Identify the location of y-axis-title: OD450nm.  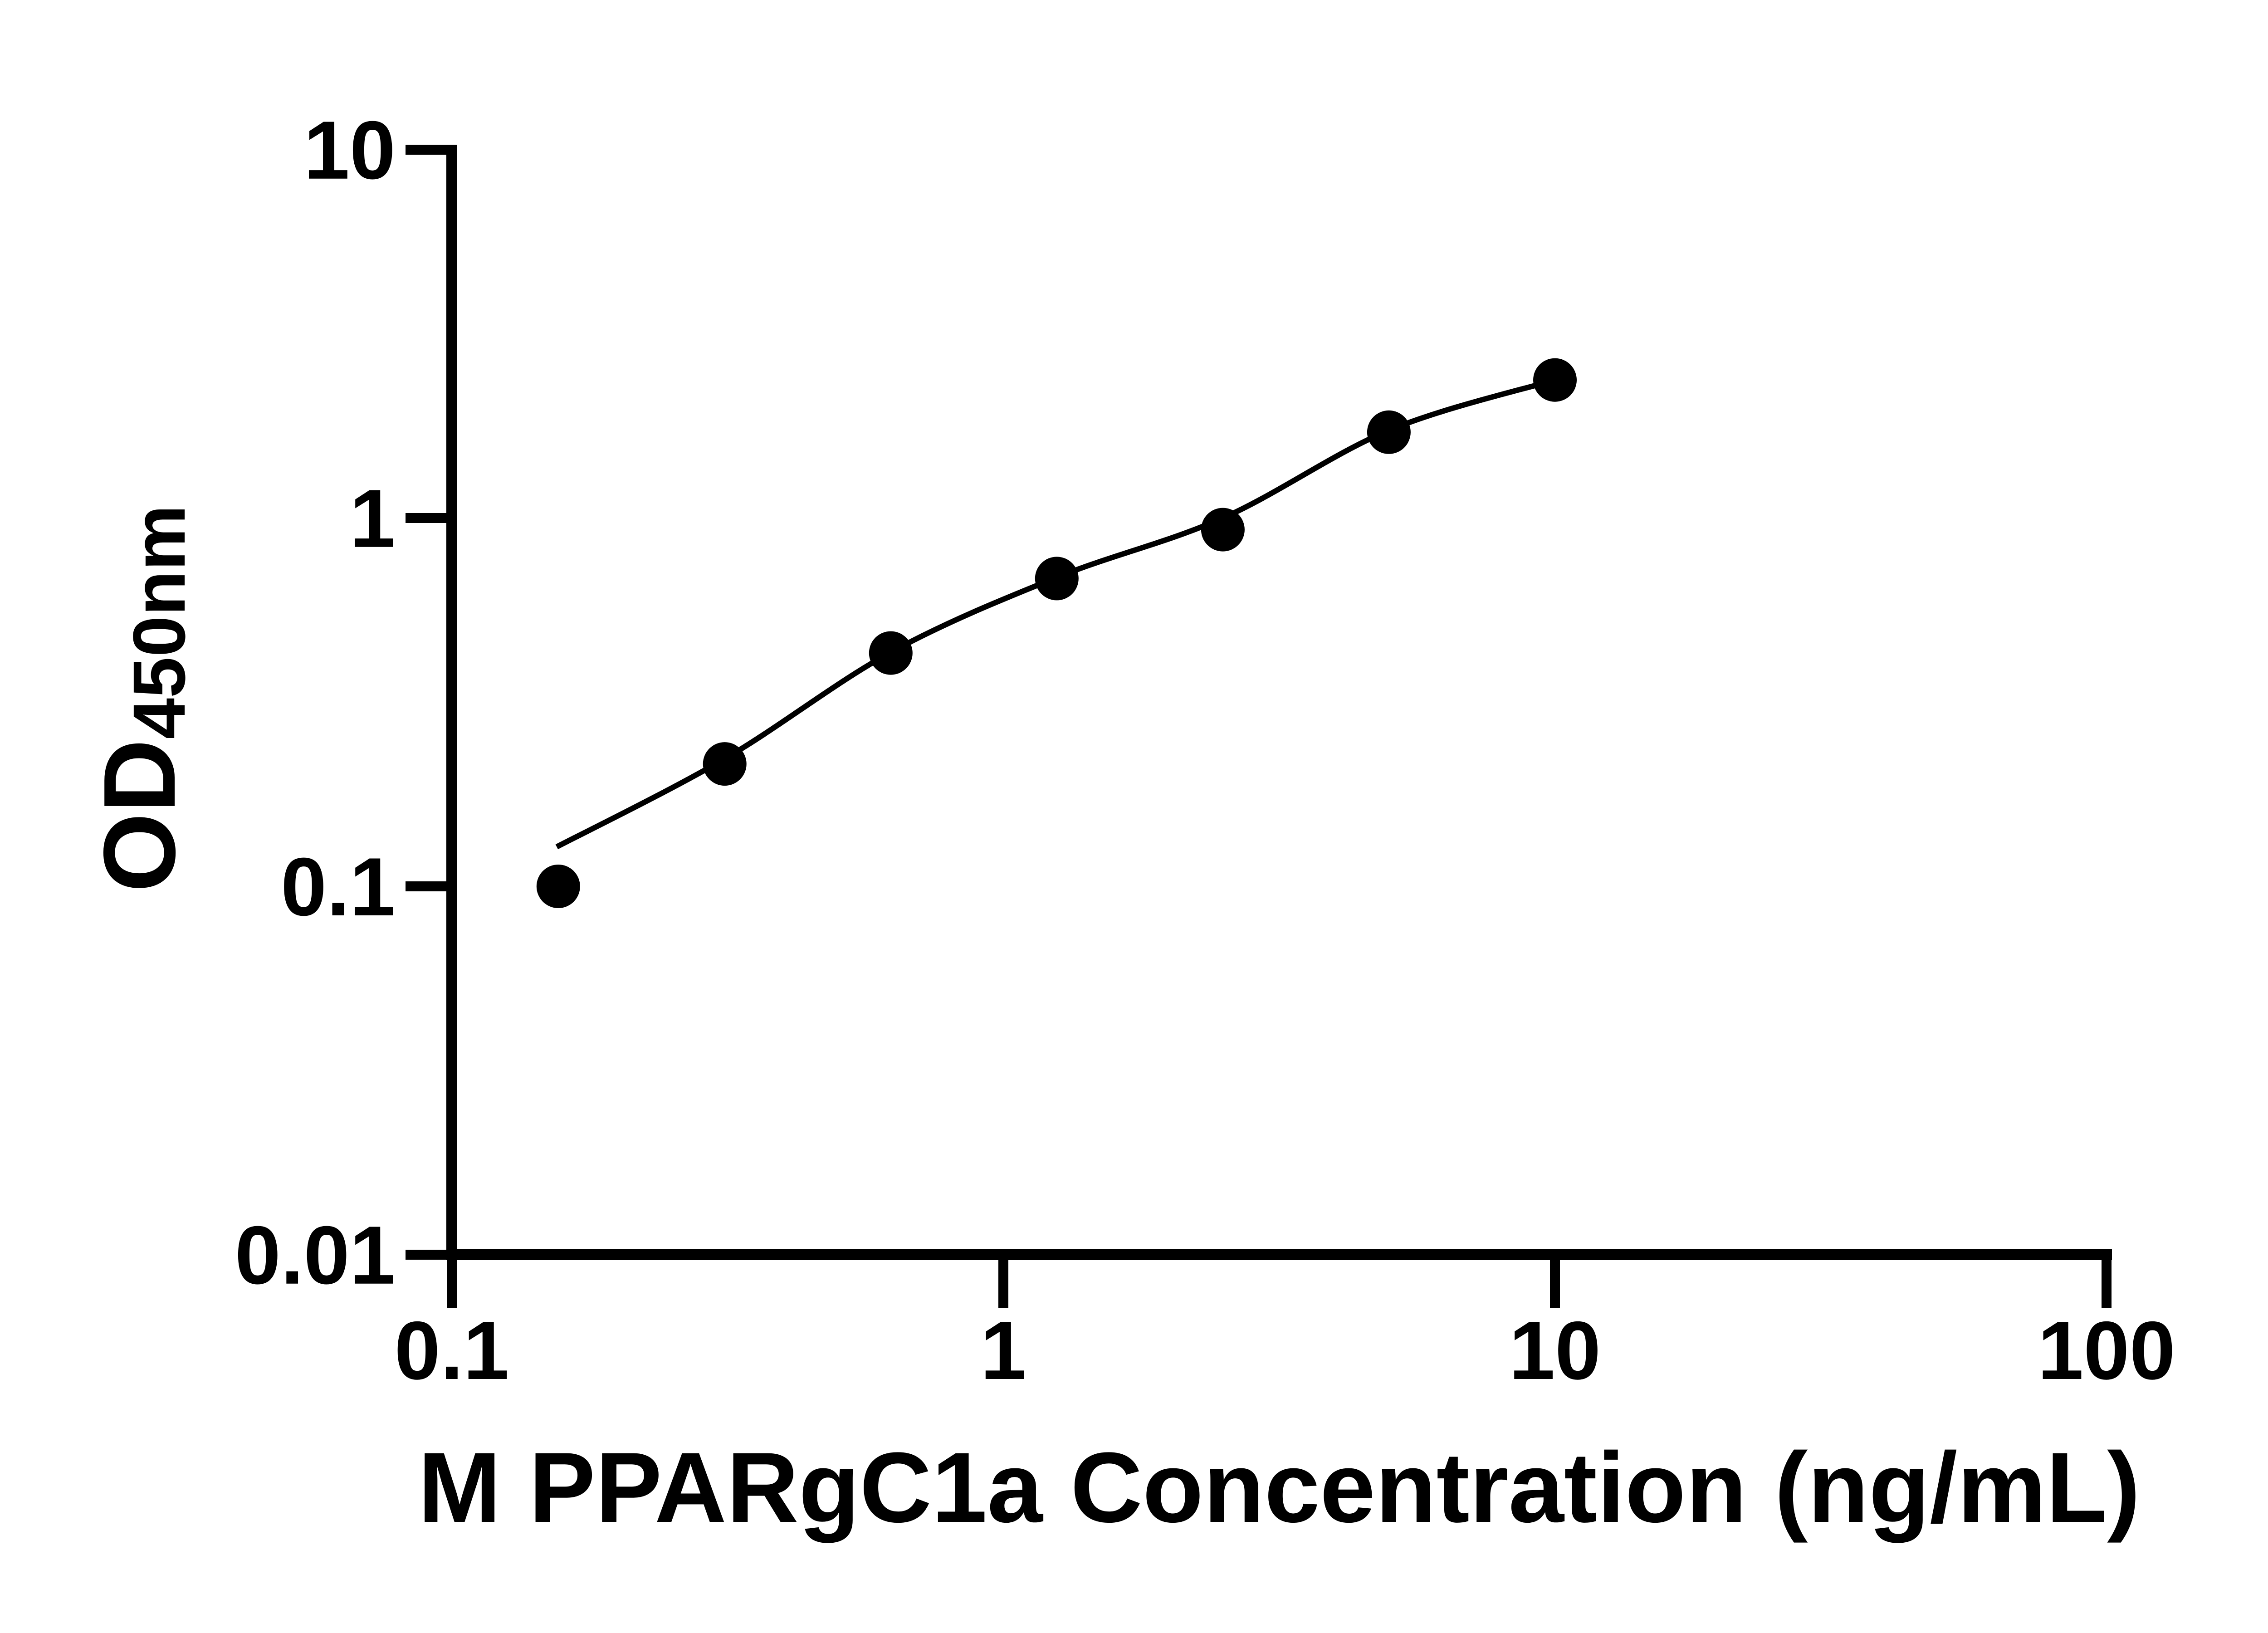
(141, 698).